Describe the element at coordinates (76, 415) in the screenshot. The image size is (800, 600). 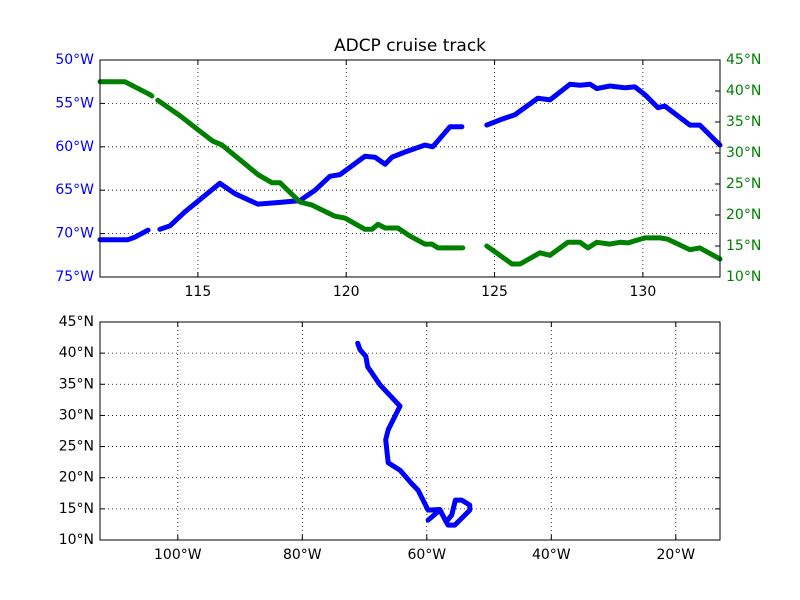
I see `y-tick-label: 30°N` at that location.